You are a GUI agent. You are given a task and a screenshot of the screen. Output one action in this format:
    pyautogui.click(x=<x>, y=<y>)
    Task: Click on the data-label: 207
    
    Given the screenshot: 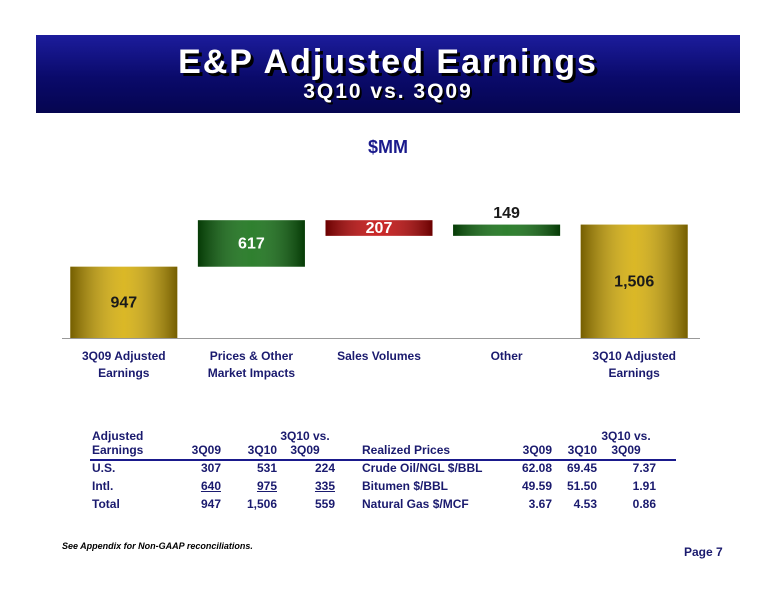 What is the action you would take?
    pyautogui.click(x=379, y=228)
    